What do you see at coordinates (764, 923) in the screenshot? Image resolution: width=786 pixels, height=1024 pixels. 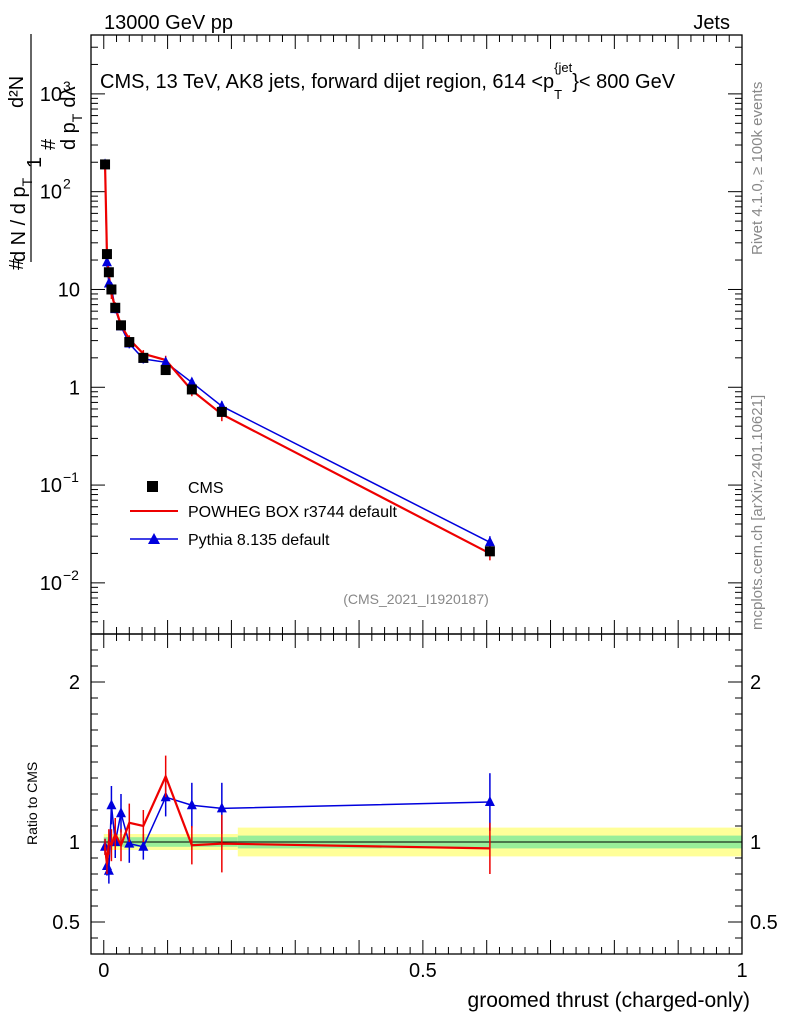 I see `ratio-y-tick-label-right: 0.5` at bounding box center [764, 923].